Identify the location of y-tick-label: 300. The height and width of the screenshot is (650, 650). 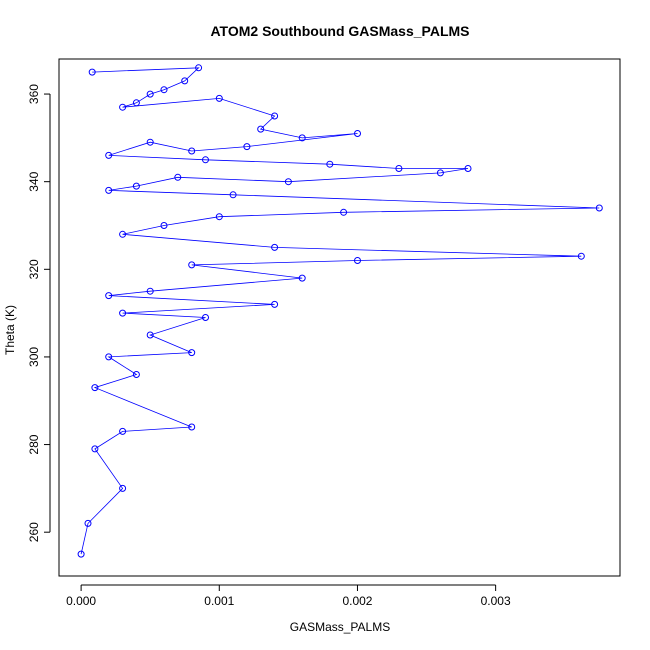
(34, 357).